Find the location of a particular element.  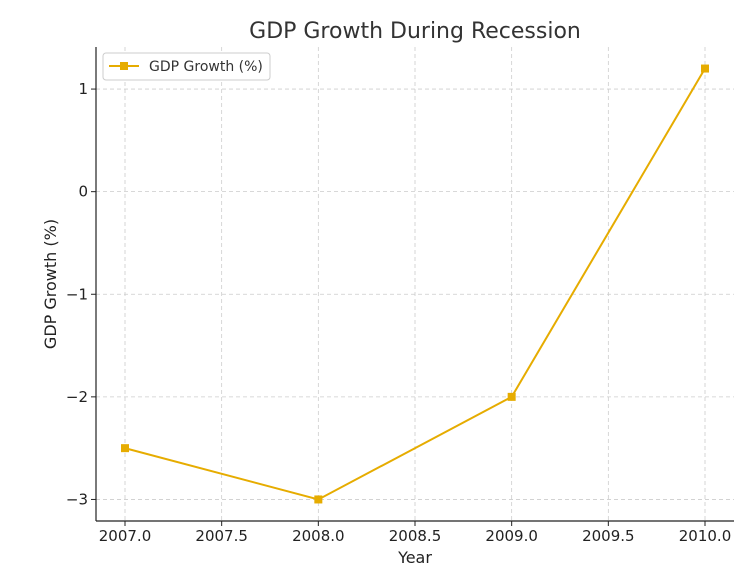

y-tick-label: −3 is located at coordinates (77, 499).